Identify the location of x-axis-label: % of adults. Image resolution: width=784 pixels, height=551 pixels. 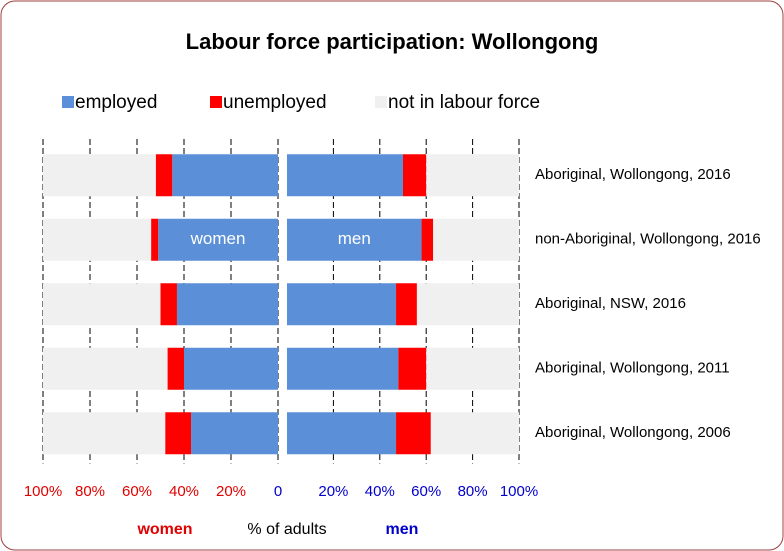
(286, 529).